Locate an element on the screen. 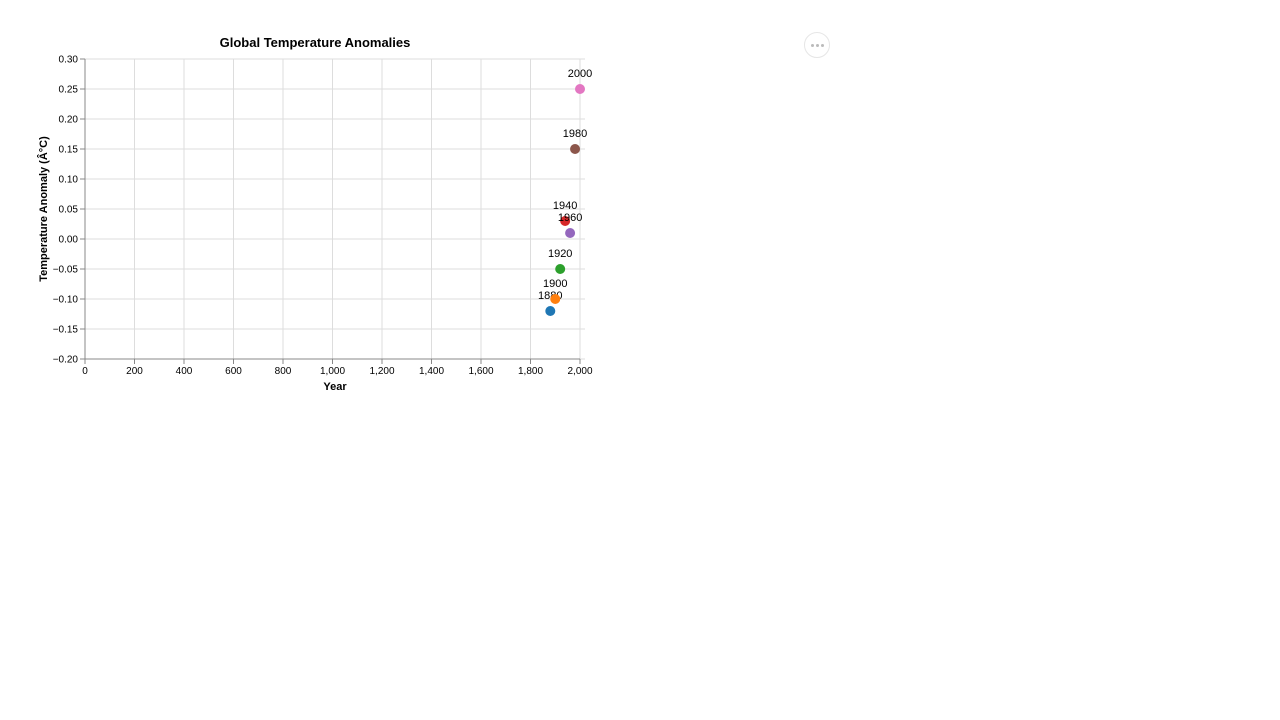  y-tick-label: 0.20 is located at coordinates (69, 120).